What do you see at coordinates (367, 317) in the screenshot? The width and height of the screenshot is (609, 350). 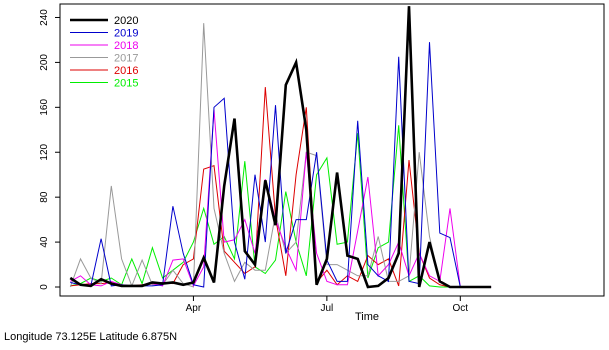 I see `x-axis-label: Time` at bounding box center [367, 317].